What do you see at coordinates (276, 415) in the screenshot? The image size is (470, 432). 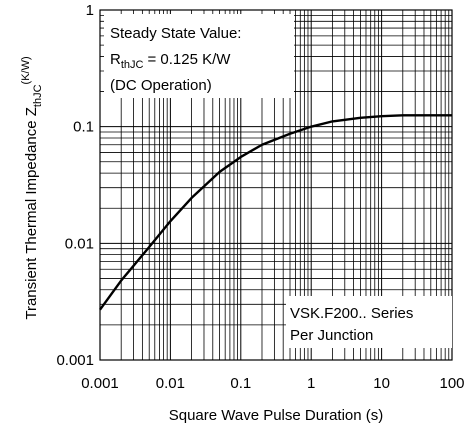 I see `x-axis-label: Square Wave Pulse Duration (s)` at bounding box center [276, 415].